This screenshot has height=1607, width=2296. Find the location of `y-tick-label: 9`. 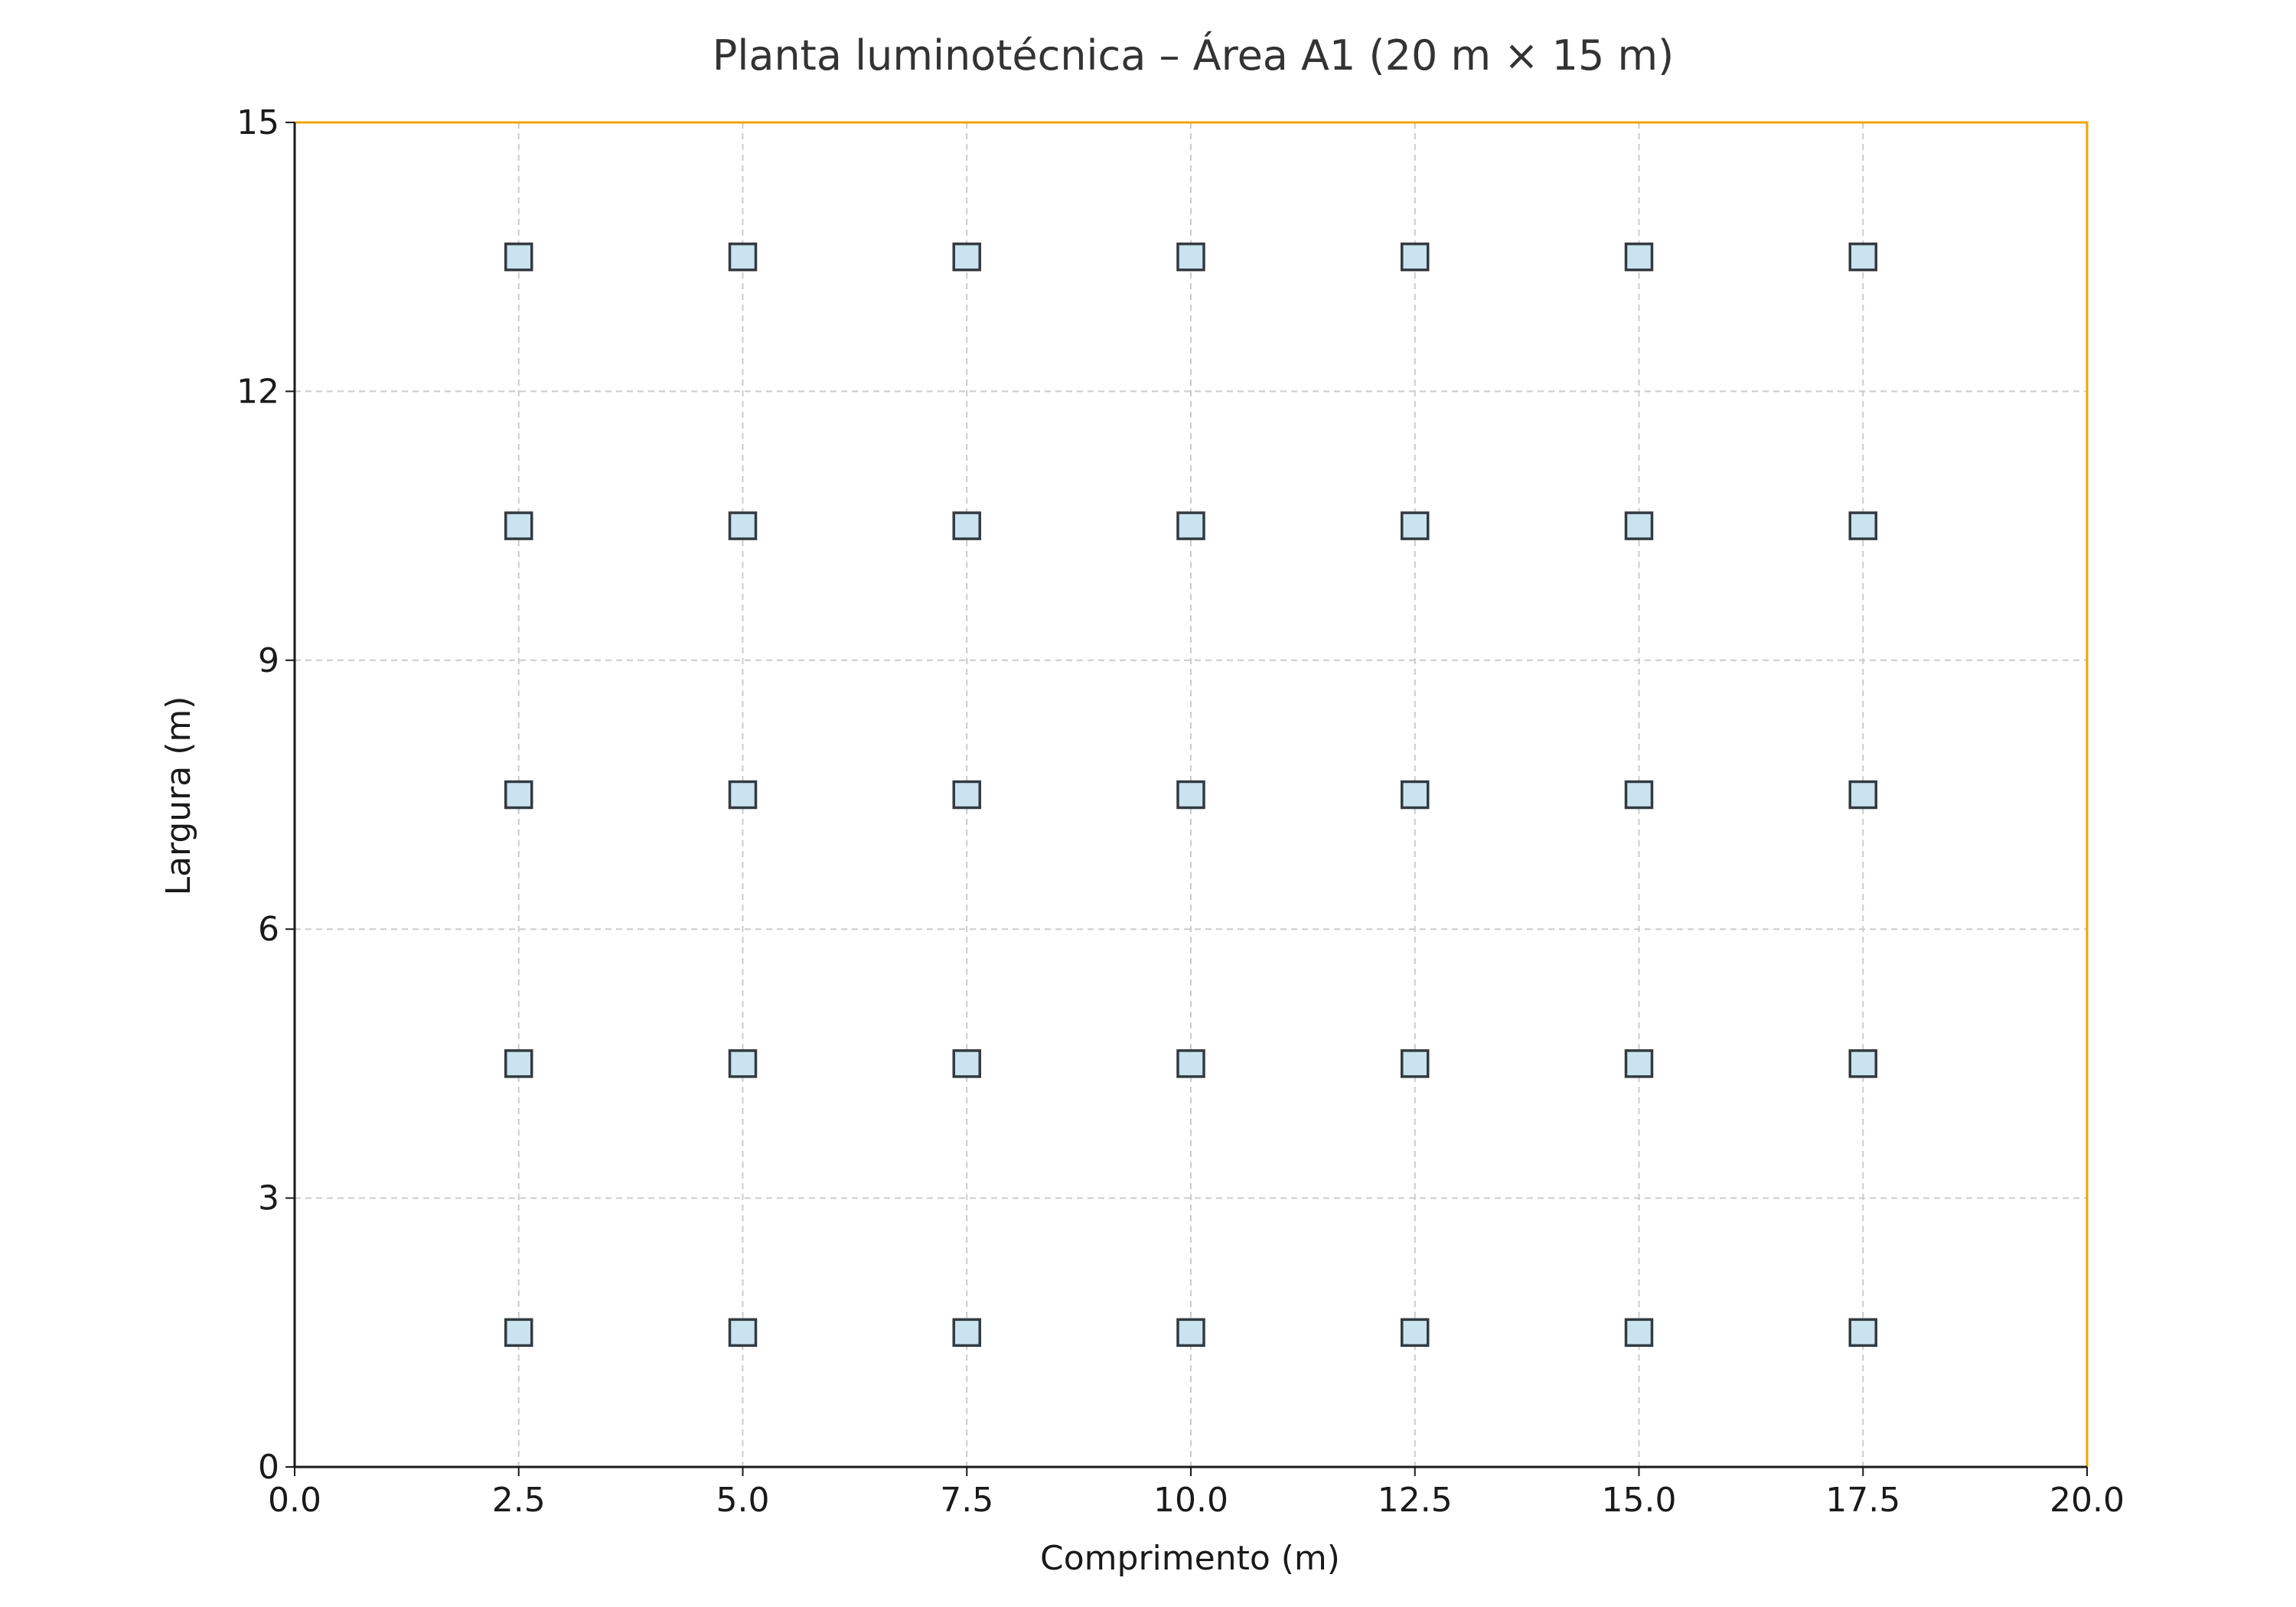

y-tick-label: 9 is located at coordinates (268, 660).